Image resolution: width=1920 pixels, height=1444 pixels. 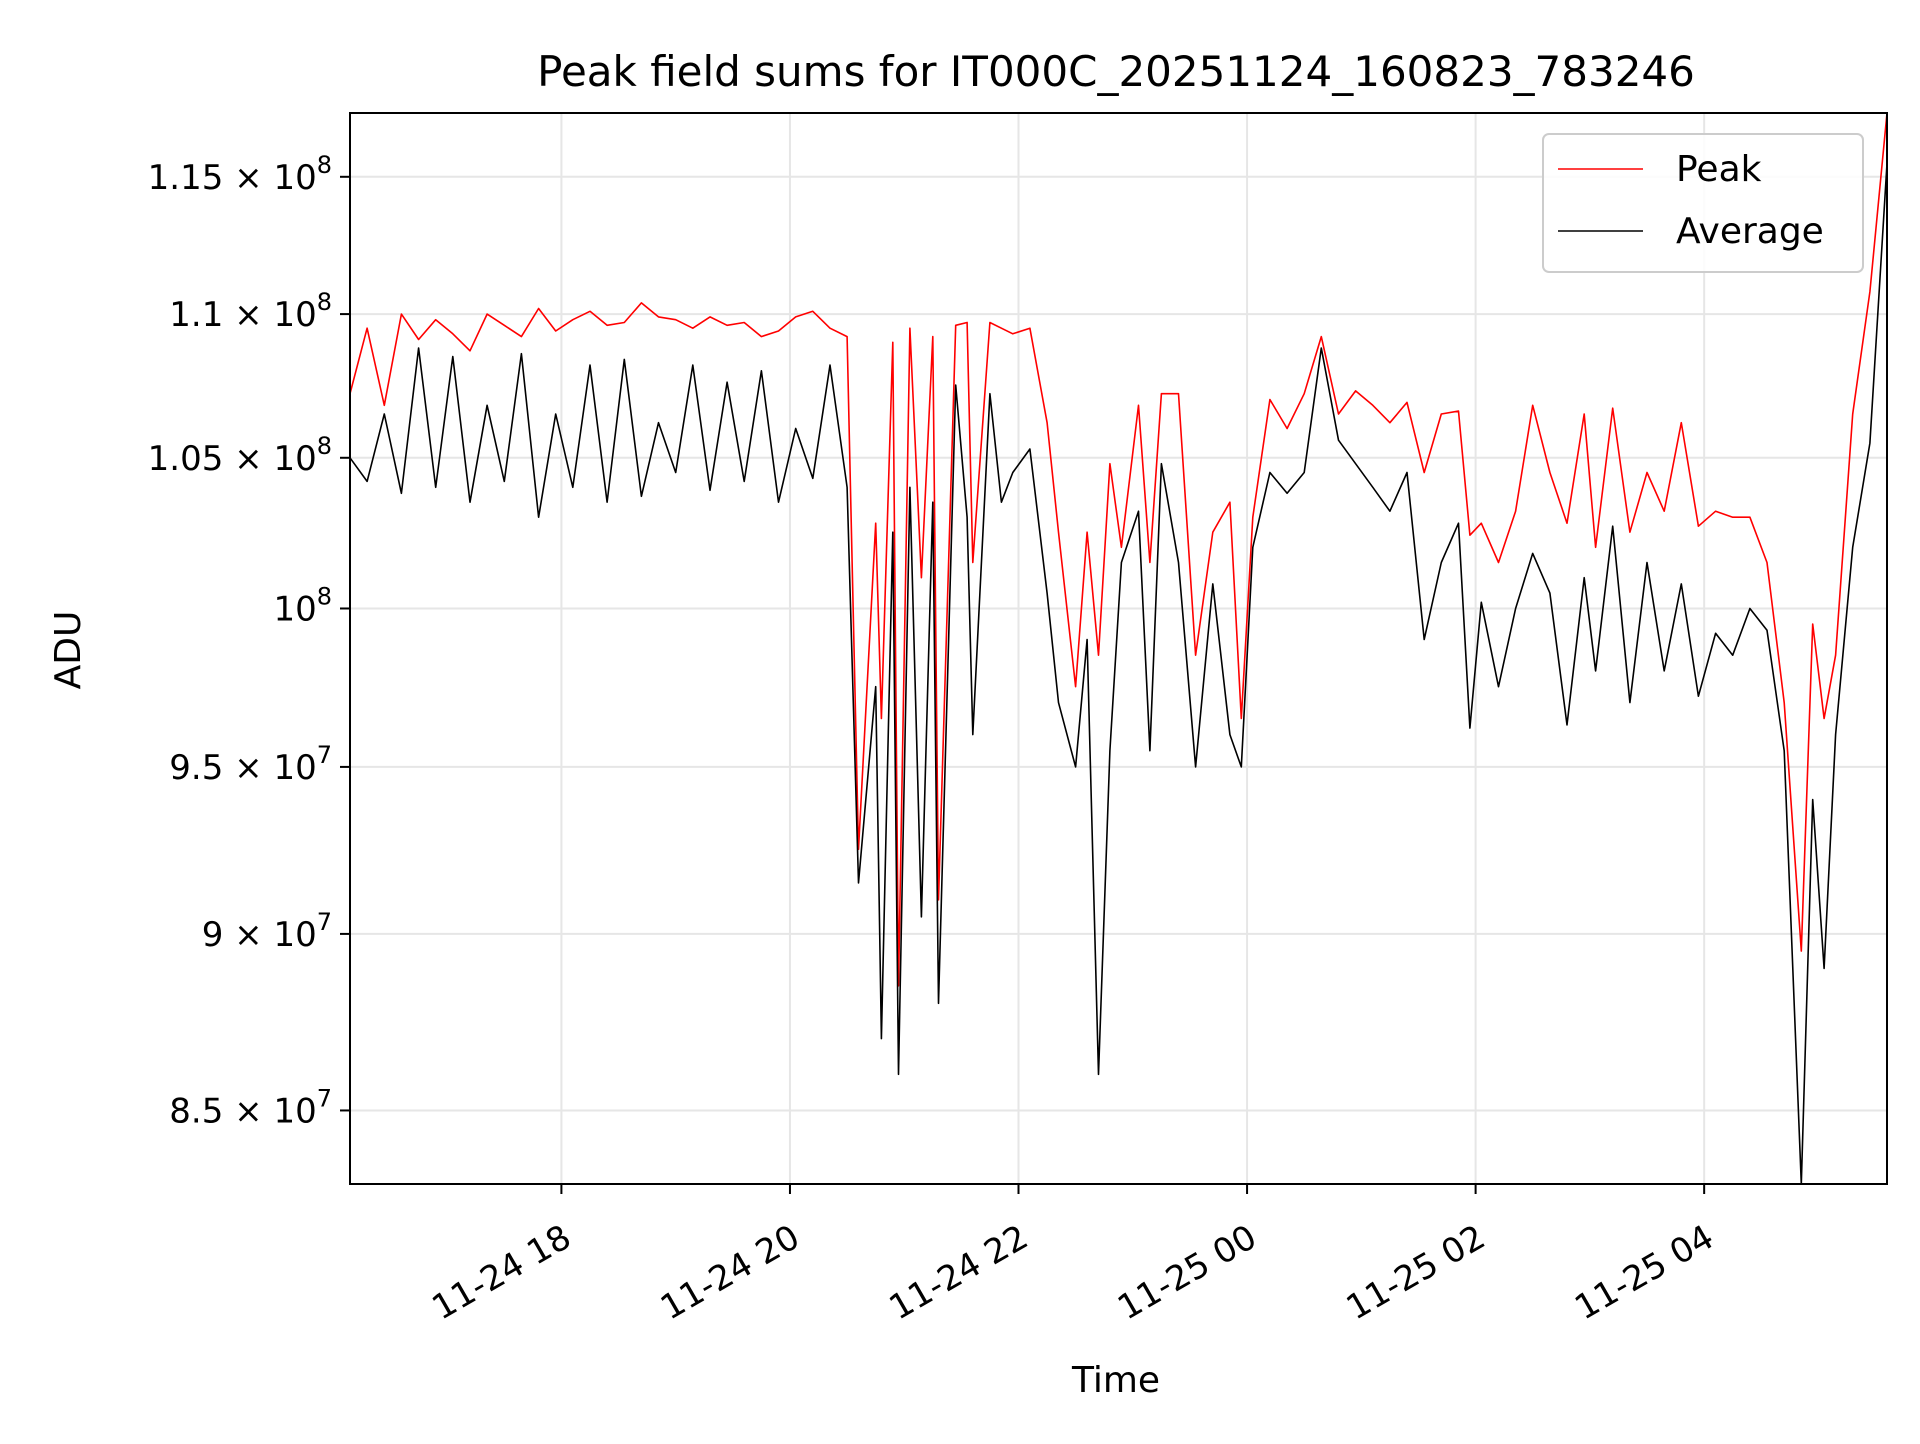 I want to click on y-tick-label: 1.15 × 108, so click(x=240, y=174).